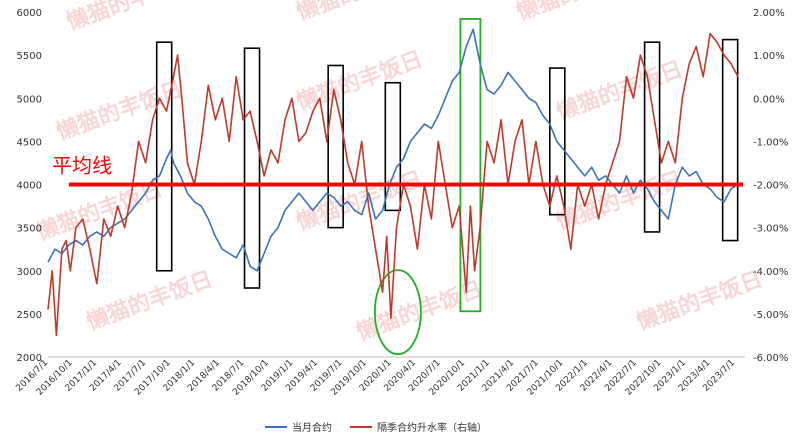 Image resolution: width=800 pixels, height=440 pixels. Describe the element at coordinates (29, 229) in the screenshot. I see `left-axis-tick-label: 3500` at that location.